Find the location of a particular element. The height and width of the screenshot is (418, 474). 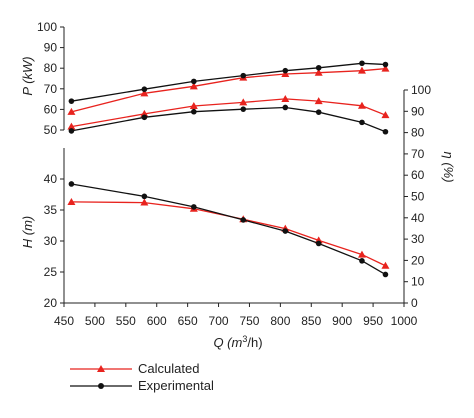

x-tick-label: 850 is located at coordinates (311, 321).